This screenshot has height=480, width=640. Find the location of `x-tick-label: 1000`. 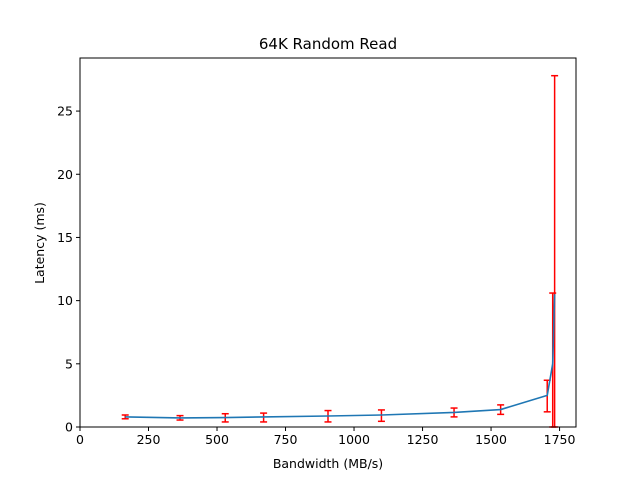

x-tick-label: 1000 is located at coordinates (354, 439).